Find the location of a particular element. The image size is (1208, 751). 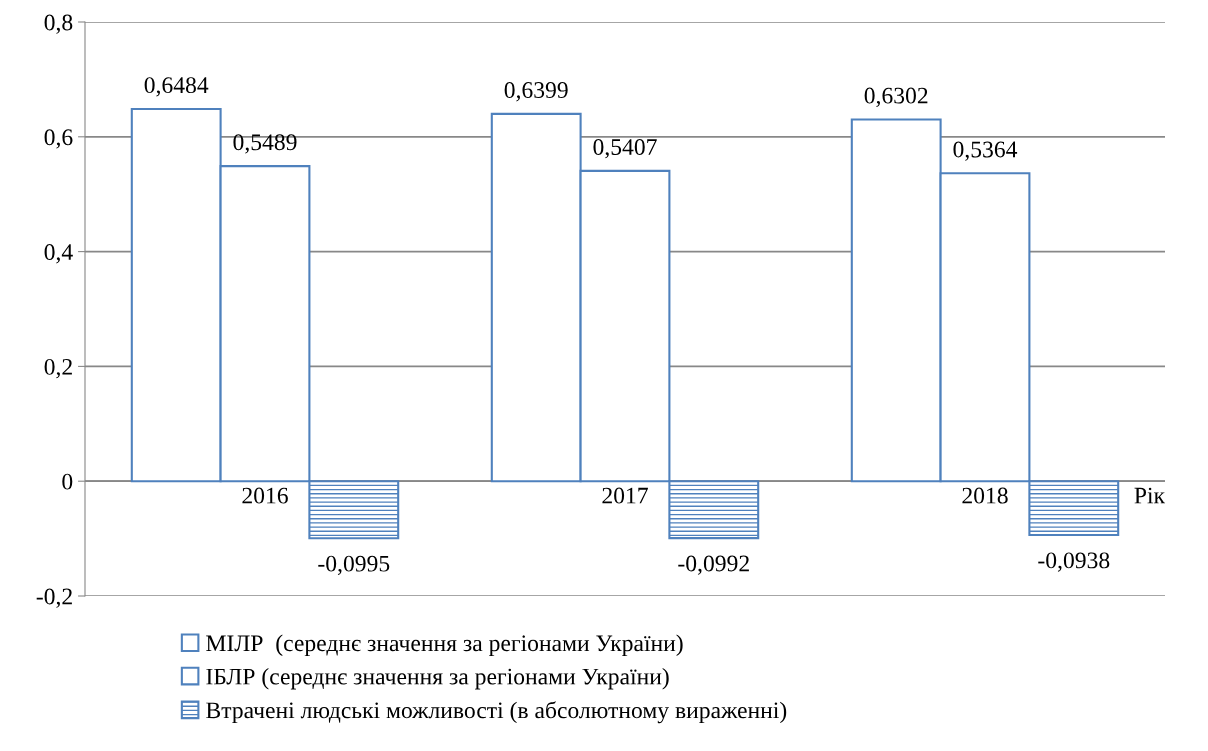

y-tick-label: -0,2 is located at coordinates (54, 598).